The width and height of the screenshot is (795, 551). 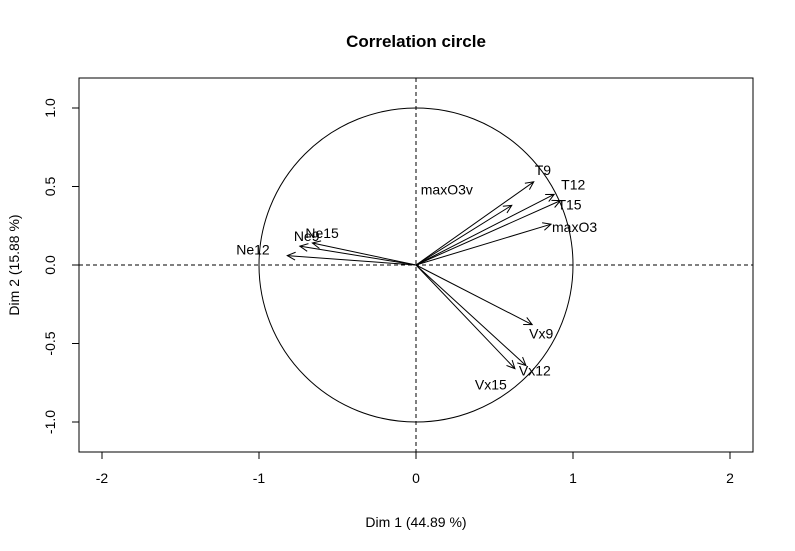 What do you see at coordinates (528, 321) in the screenshot?
I see `arrowhead-vx9` at bounding box center [528, 321].